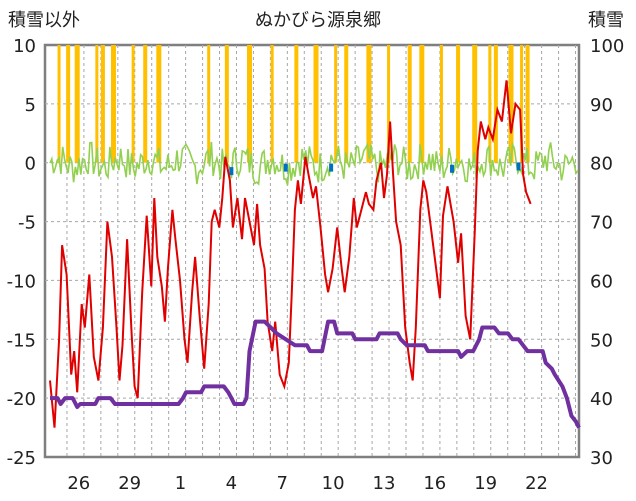 The height and width of the screenshot is (501, 636). Describe the element at coordinates (485, 483) in the screenshot. I see `x-tick-label: 19` at that location.